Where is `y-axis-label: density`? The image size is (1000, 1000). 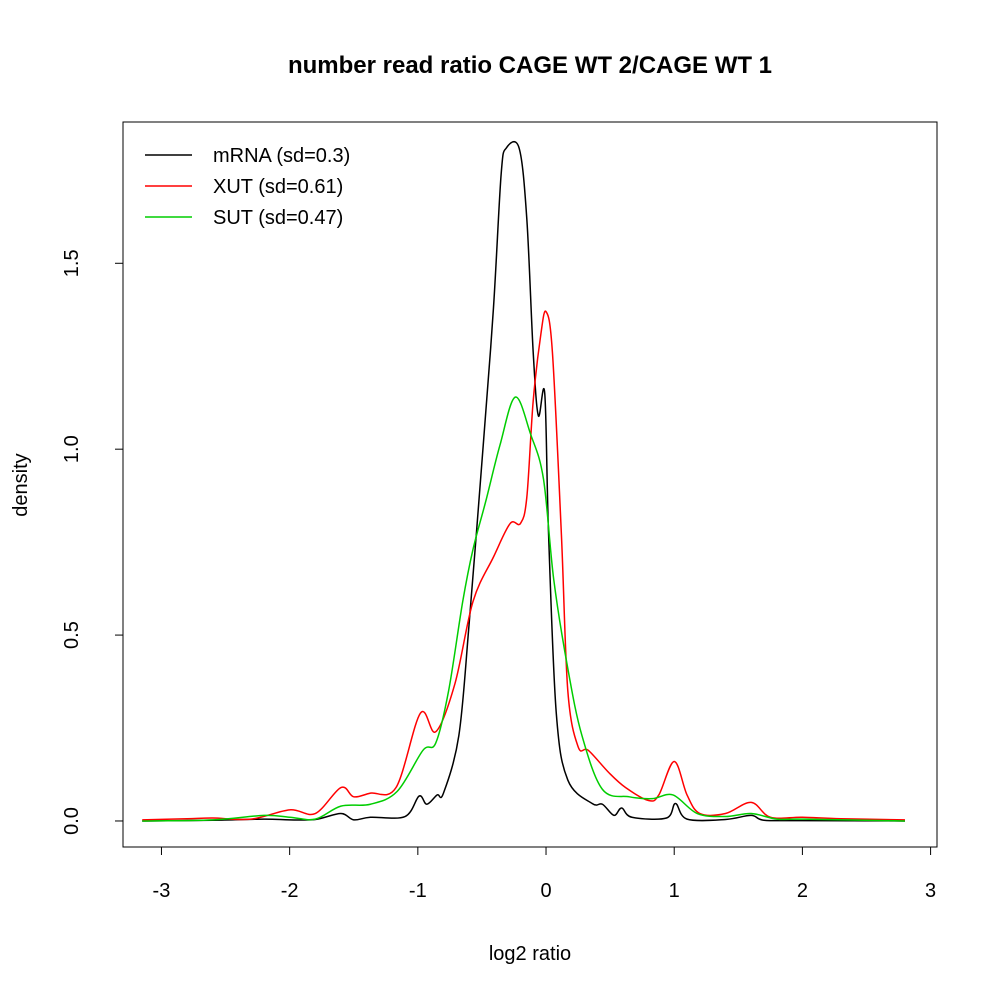 y-axis-label: density is located at coordinates (21, 484).